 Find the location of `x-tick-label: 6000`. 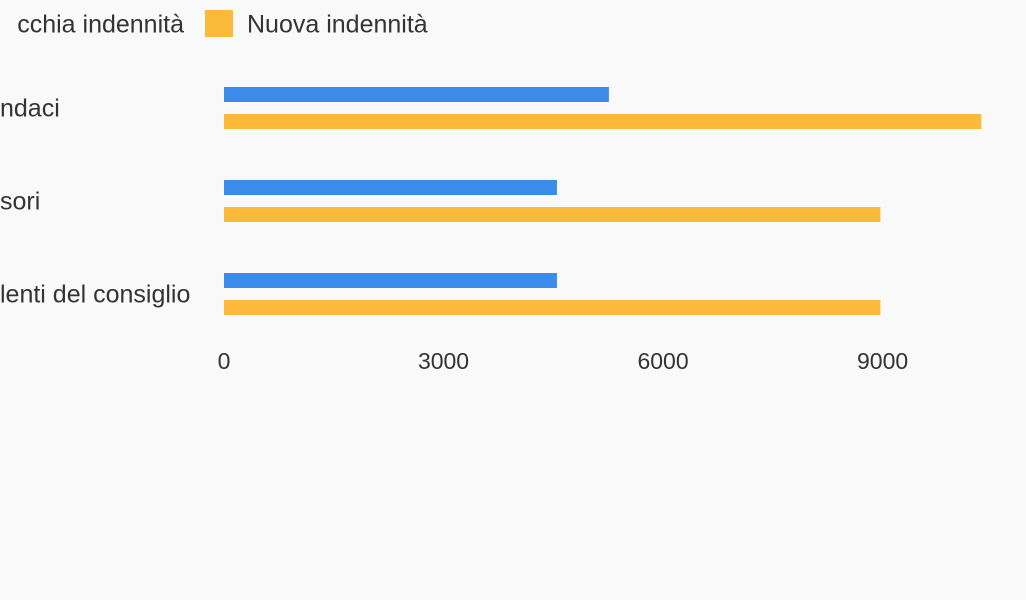

x-tick-label: 6000 is located at coordinates (662, 361).